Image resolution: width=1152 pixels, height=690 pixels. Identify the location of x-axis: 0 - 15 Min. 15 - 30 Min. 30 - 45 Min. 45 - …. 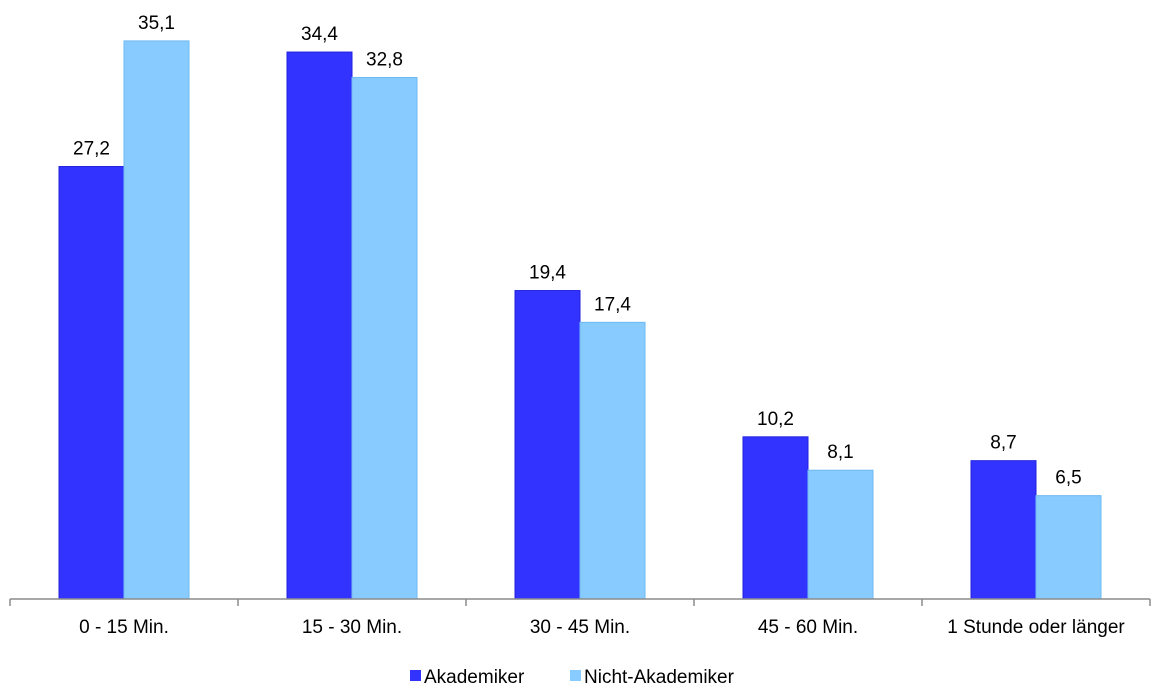
(580, 618).